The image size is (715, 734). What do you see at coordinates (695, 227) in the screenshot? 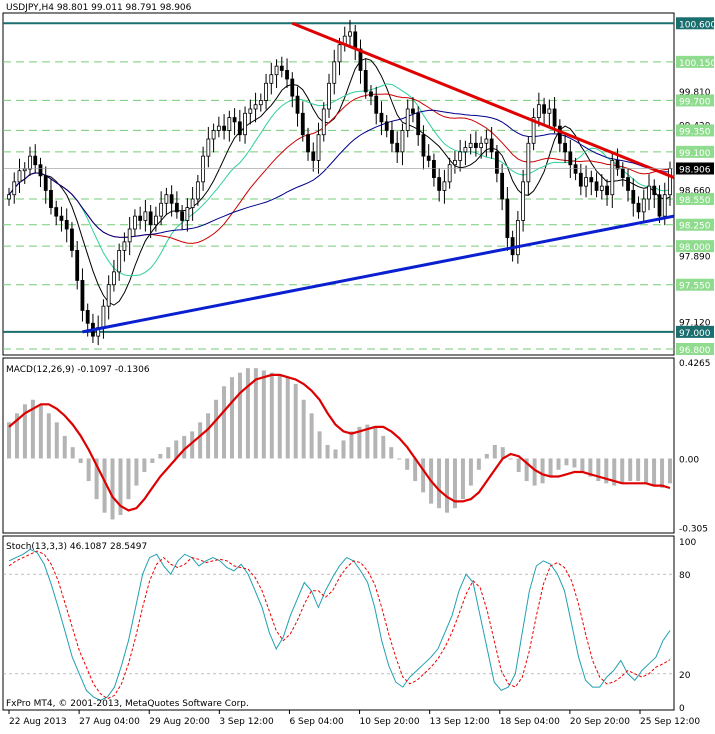
I see `price-tick-label: 98.250` at bounding box center [695, 227].